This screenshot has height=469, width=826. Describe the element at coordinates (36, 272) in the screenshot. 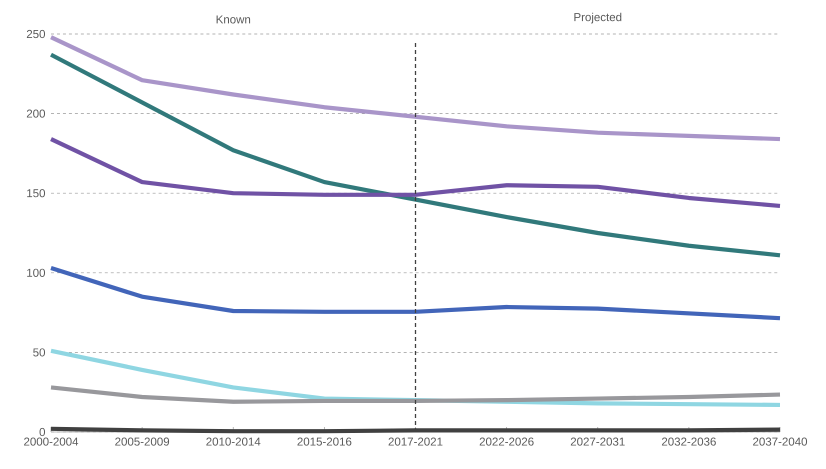

I see `y-tick-label: 100` at that location.